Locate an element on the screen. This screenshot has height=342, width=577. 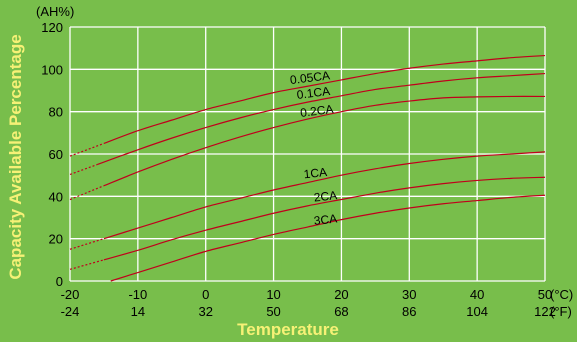
x-unit-celsius: (°C) is located at coordinates (561, 294).